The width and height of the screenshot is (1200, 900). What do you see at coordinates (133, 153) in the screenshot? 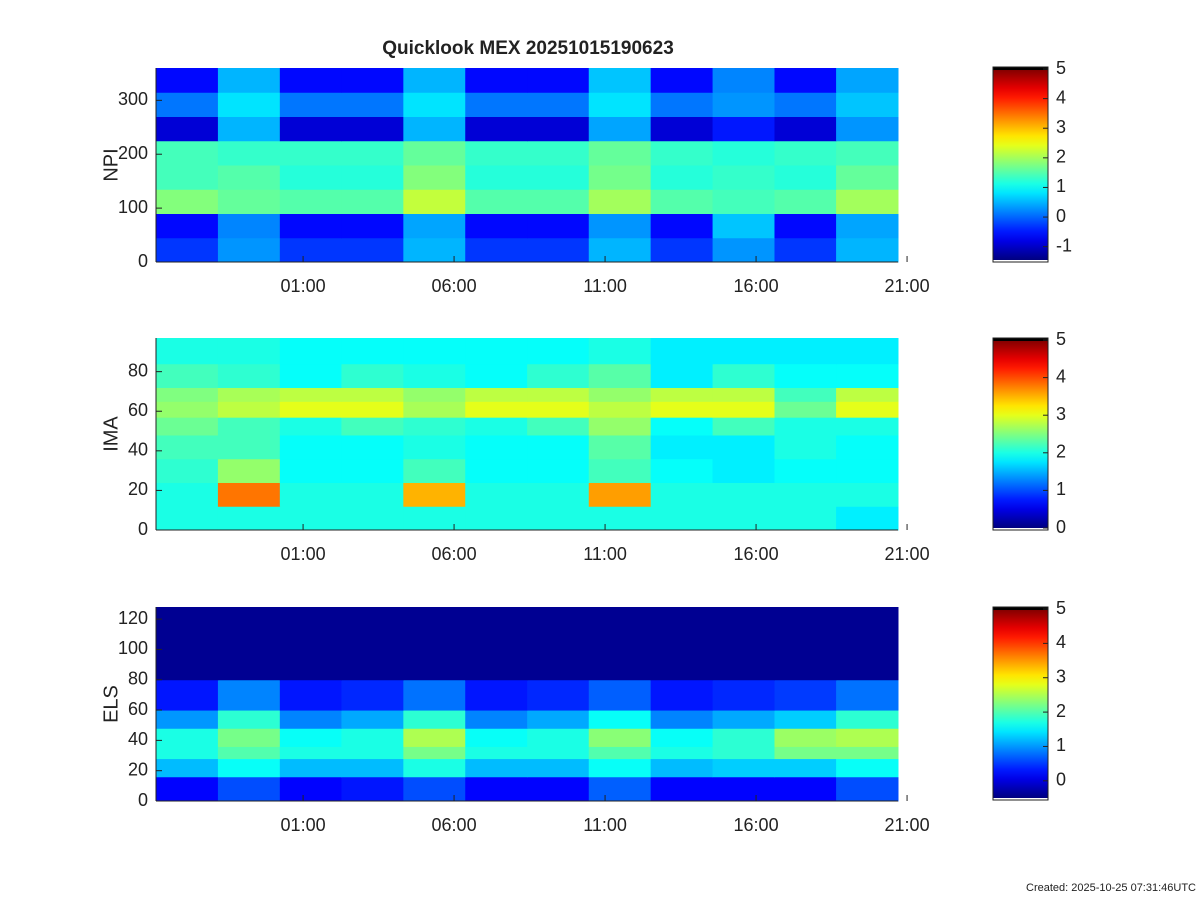
I see `y-tick-label: 200` at bounding box center [133, 153].